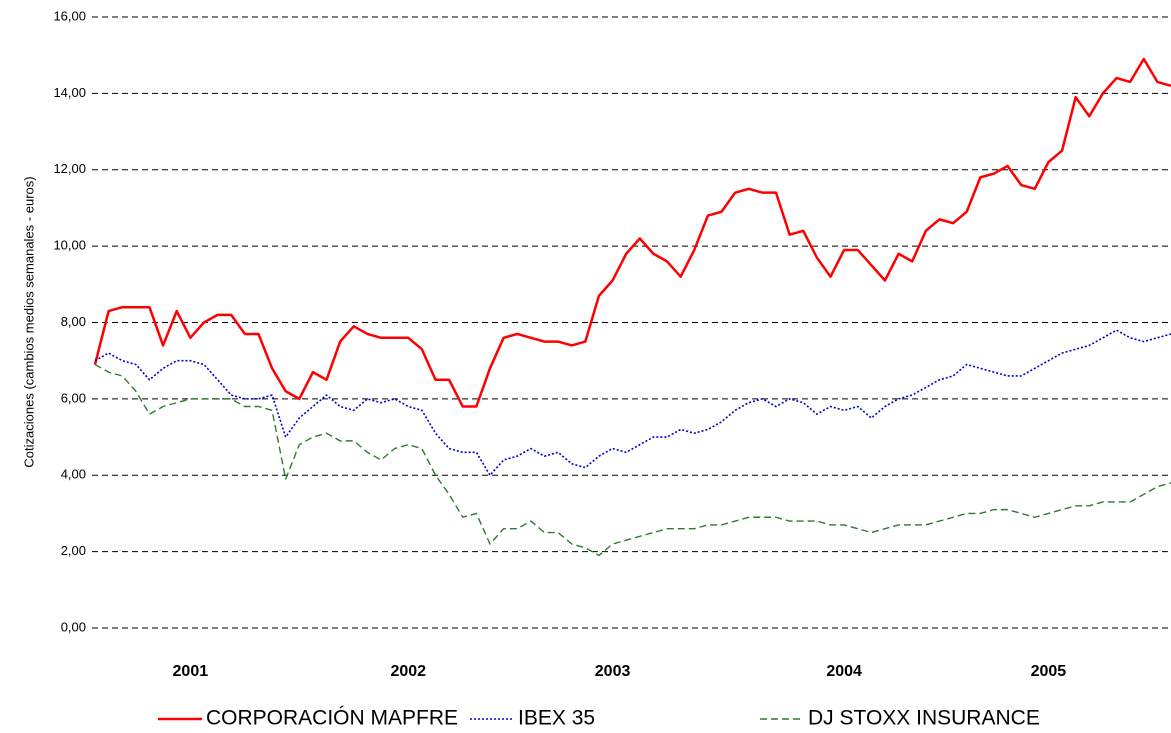 This screenshot has width=1171, height=733. I want to click on y-tick-label: 8,00, so click(73, 321).